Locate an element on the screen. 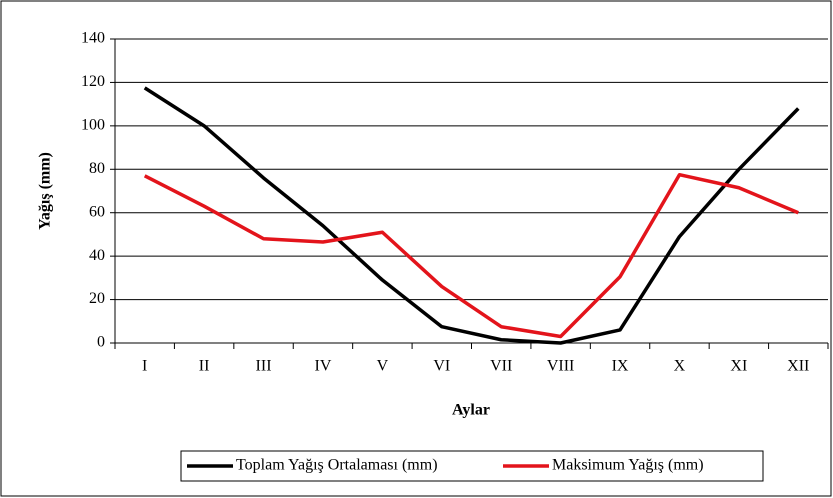  x-tick-label: I is located at coordinates (144, 366).